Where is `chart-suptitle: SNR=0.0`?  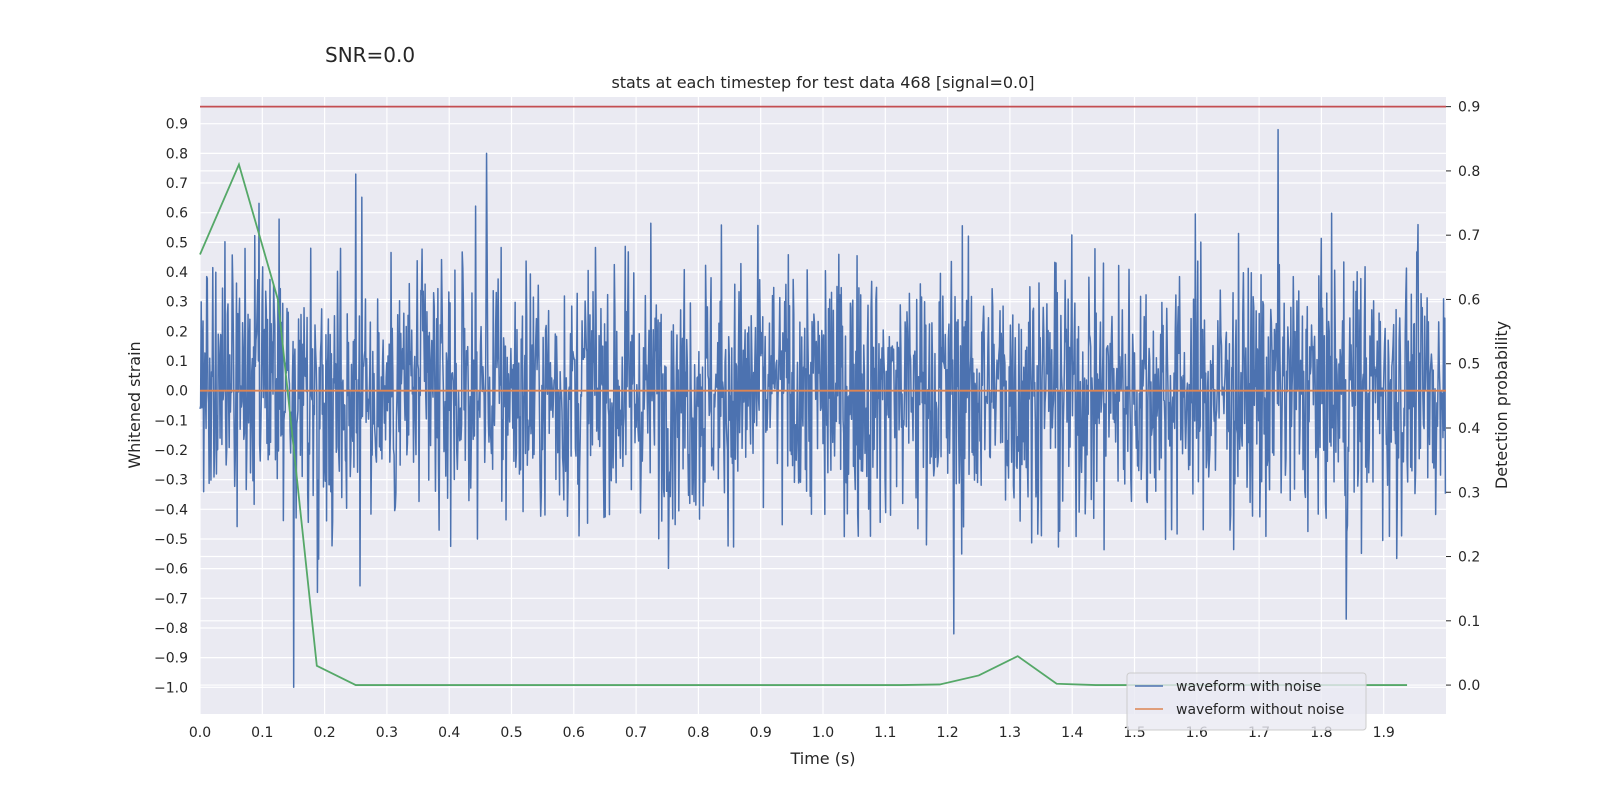
chart-suptitle: SNR=0.0 is located at coordinates (370, 55).